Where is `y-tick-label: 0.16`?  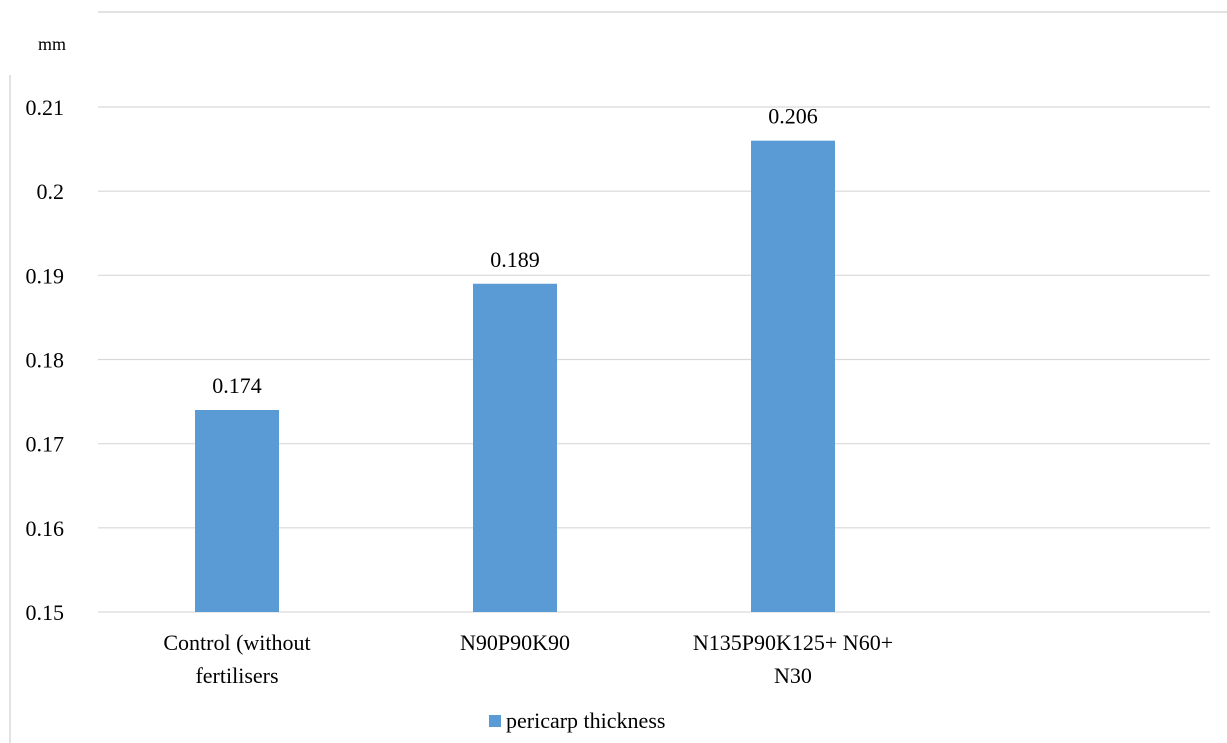
y-tick-label: 0.16 is located at coordinates (45, 528).